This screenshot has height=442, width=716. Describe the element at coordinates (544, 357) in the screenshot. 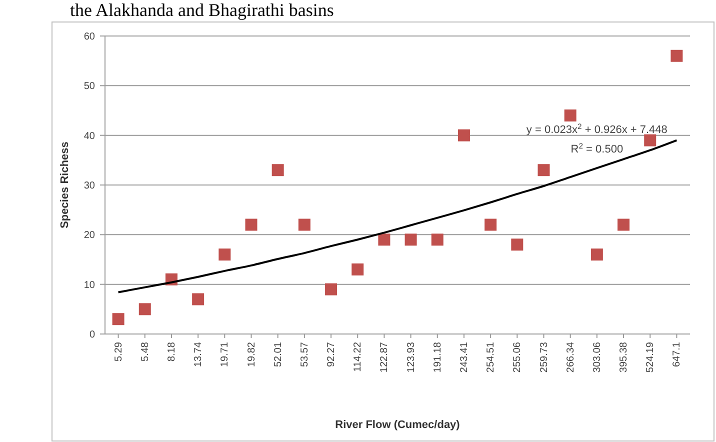

I see `x-tick-label: 259.73` at that location.